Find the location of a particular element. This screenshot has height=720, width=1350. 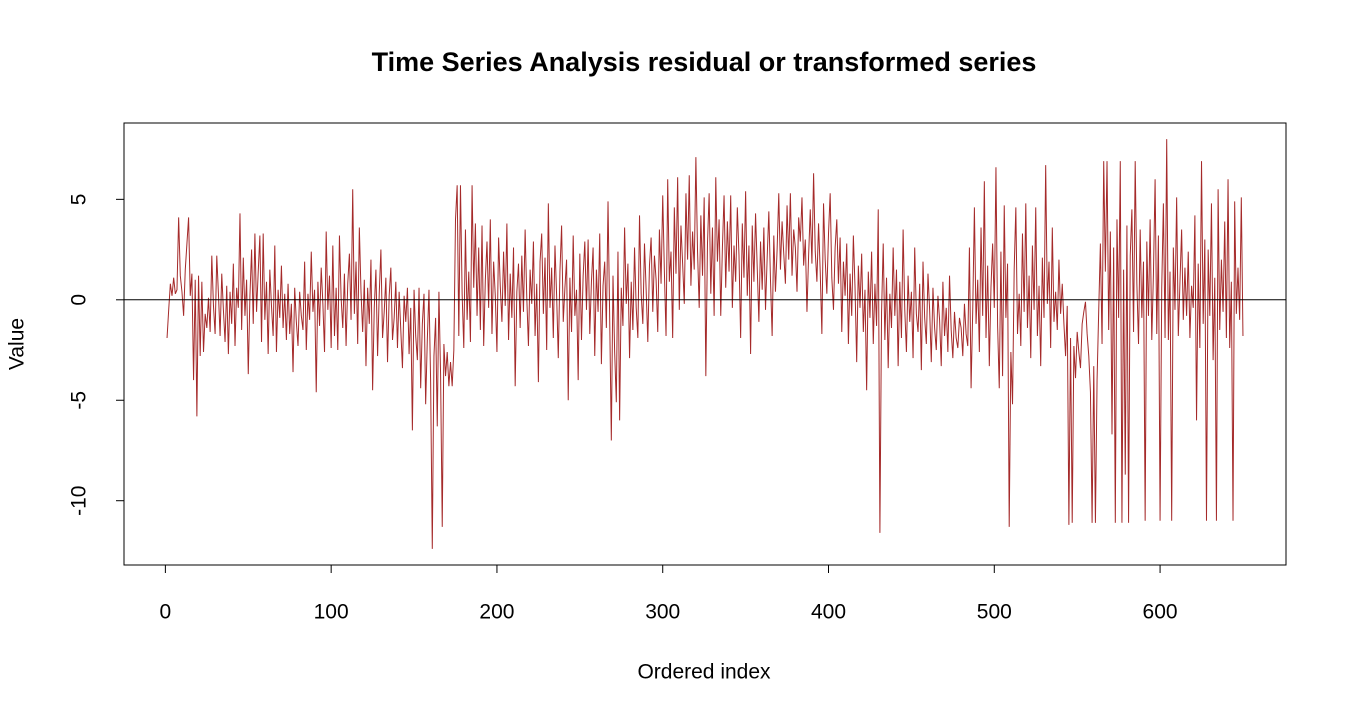

x-tick-label: 0 is located at coordinates (166, 612).